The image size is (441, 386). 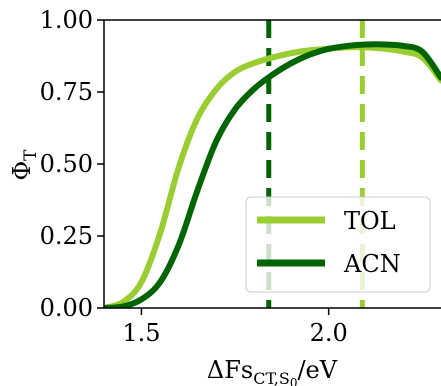 What do you see at coordinates (329, 333) in the screenshot?
I see `x-tick-label: 2.0` at bounding box center [329, 333].